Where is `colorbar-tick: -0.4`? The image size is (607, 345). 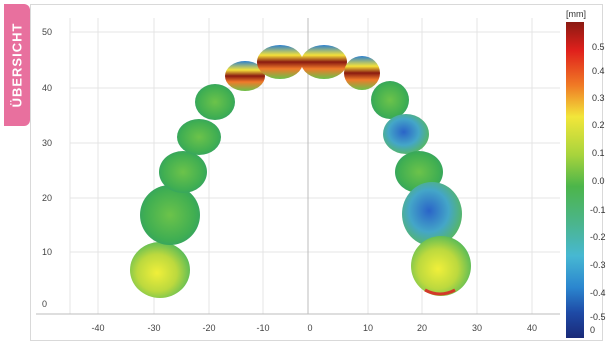
colorbar-tick: -0.4 is located at coordinates (598, 293).